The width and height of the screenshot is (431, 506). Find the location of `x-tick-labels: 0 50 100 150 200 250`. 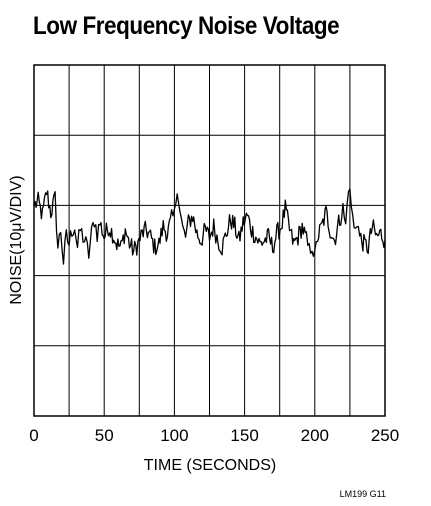

x-tick-labels: 0 50 100 150 200 250 is located at coordinates (214, 435).